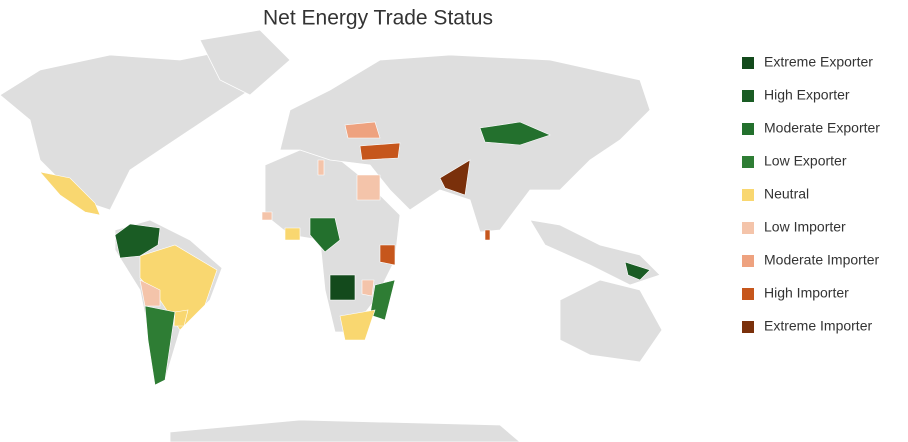 Image resolution: width=908 pixels, height=442 pixels. Describe the element at coordinates (805, 227) in the screenshot. I see `legend-label: Low Importer` at that location.